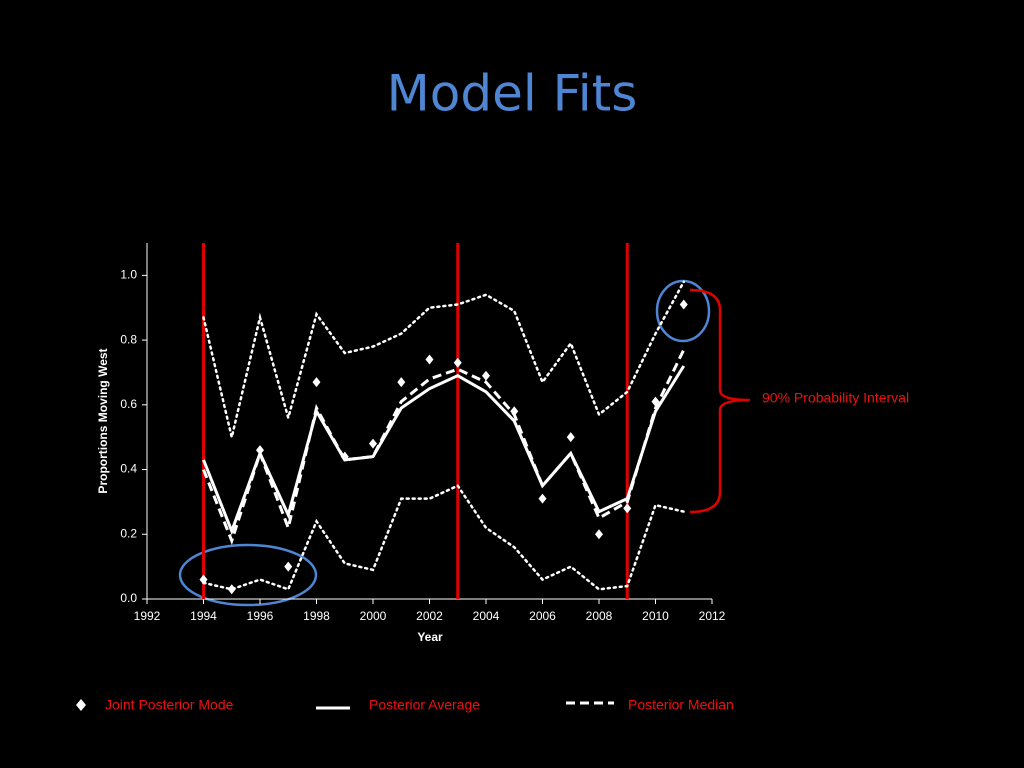 The height and width of the screenshot is (768, 1024). Describe the element at coordinates (712, 616) in the screenshot. I see `x-tick-label: 2012` at that location.